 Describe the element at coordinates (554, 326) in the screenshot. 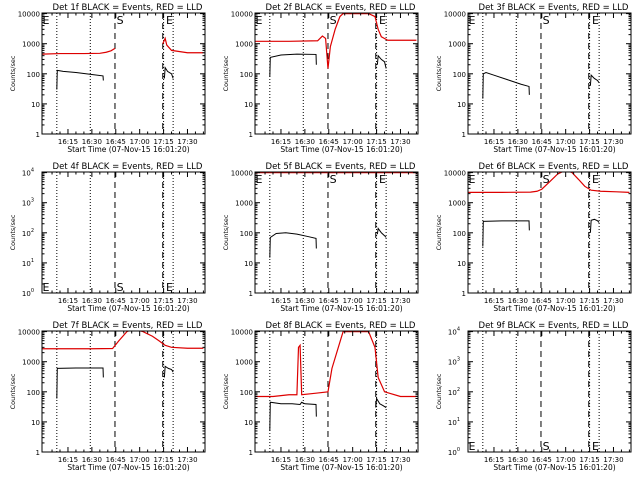

I see `panel-title: Det 9f BLACK = Events, RED = LLD` at that location.